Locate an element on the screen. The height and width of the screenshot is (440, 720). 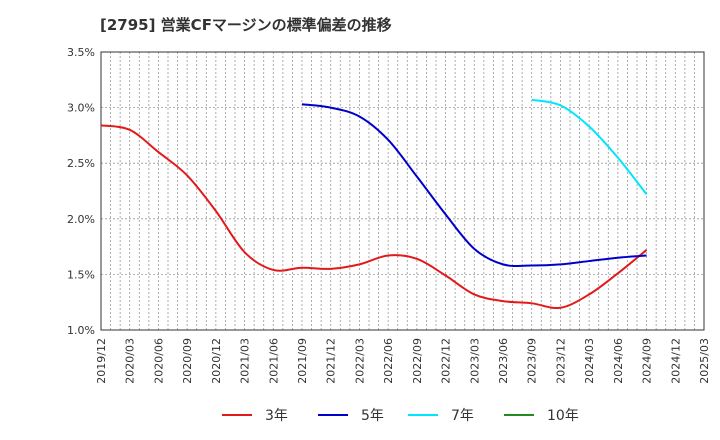
x-tick-label: 2021/03 is located at coordinates (245, 361).